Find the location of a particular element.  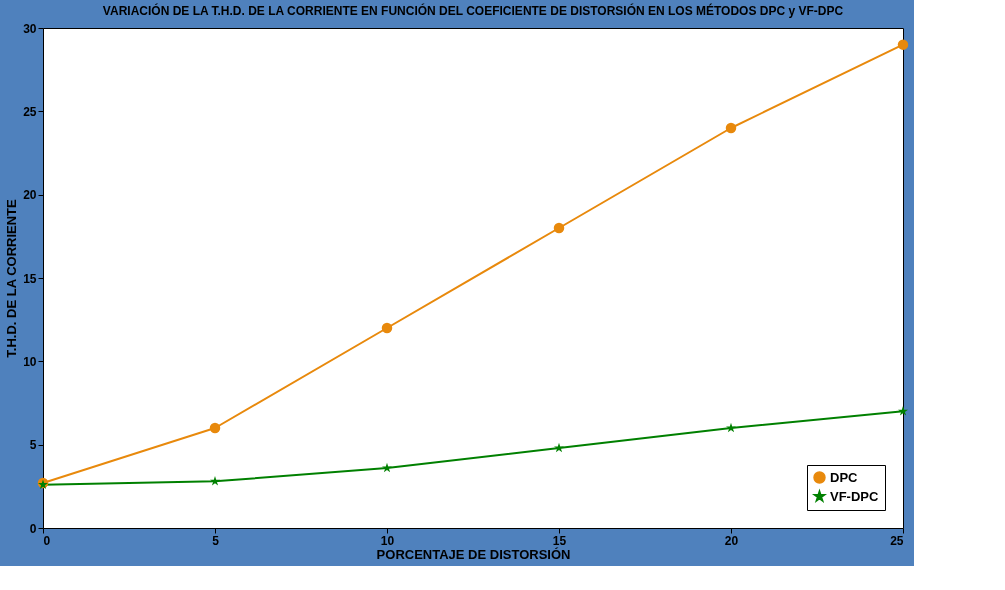

y-tick-label: 25 is located at coordinates (30, 111).